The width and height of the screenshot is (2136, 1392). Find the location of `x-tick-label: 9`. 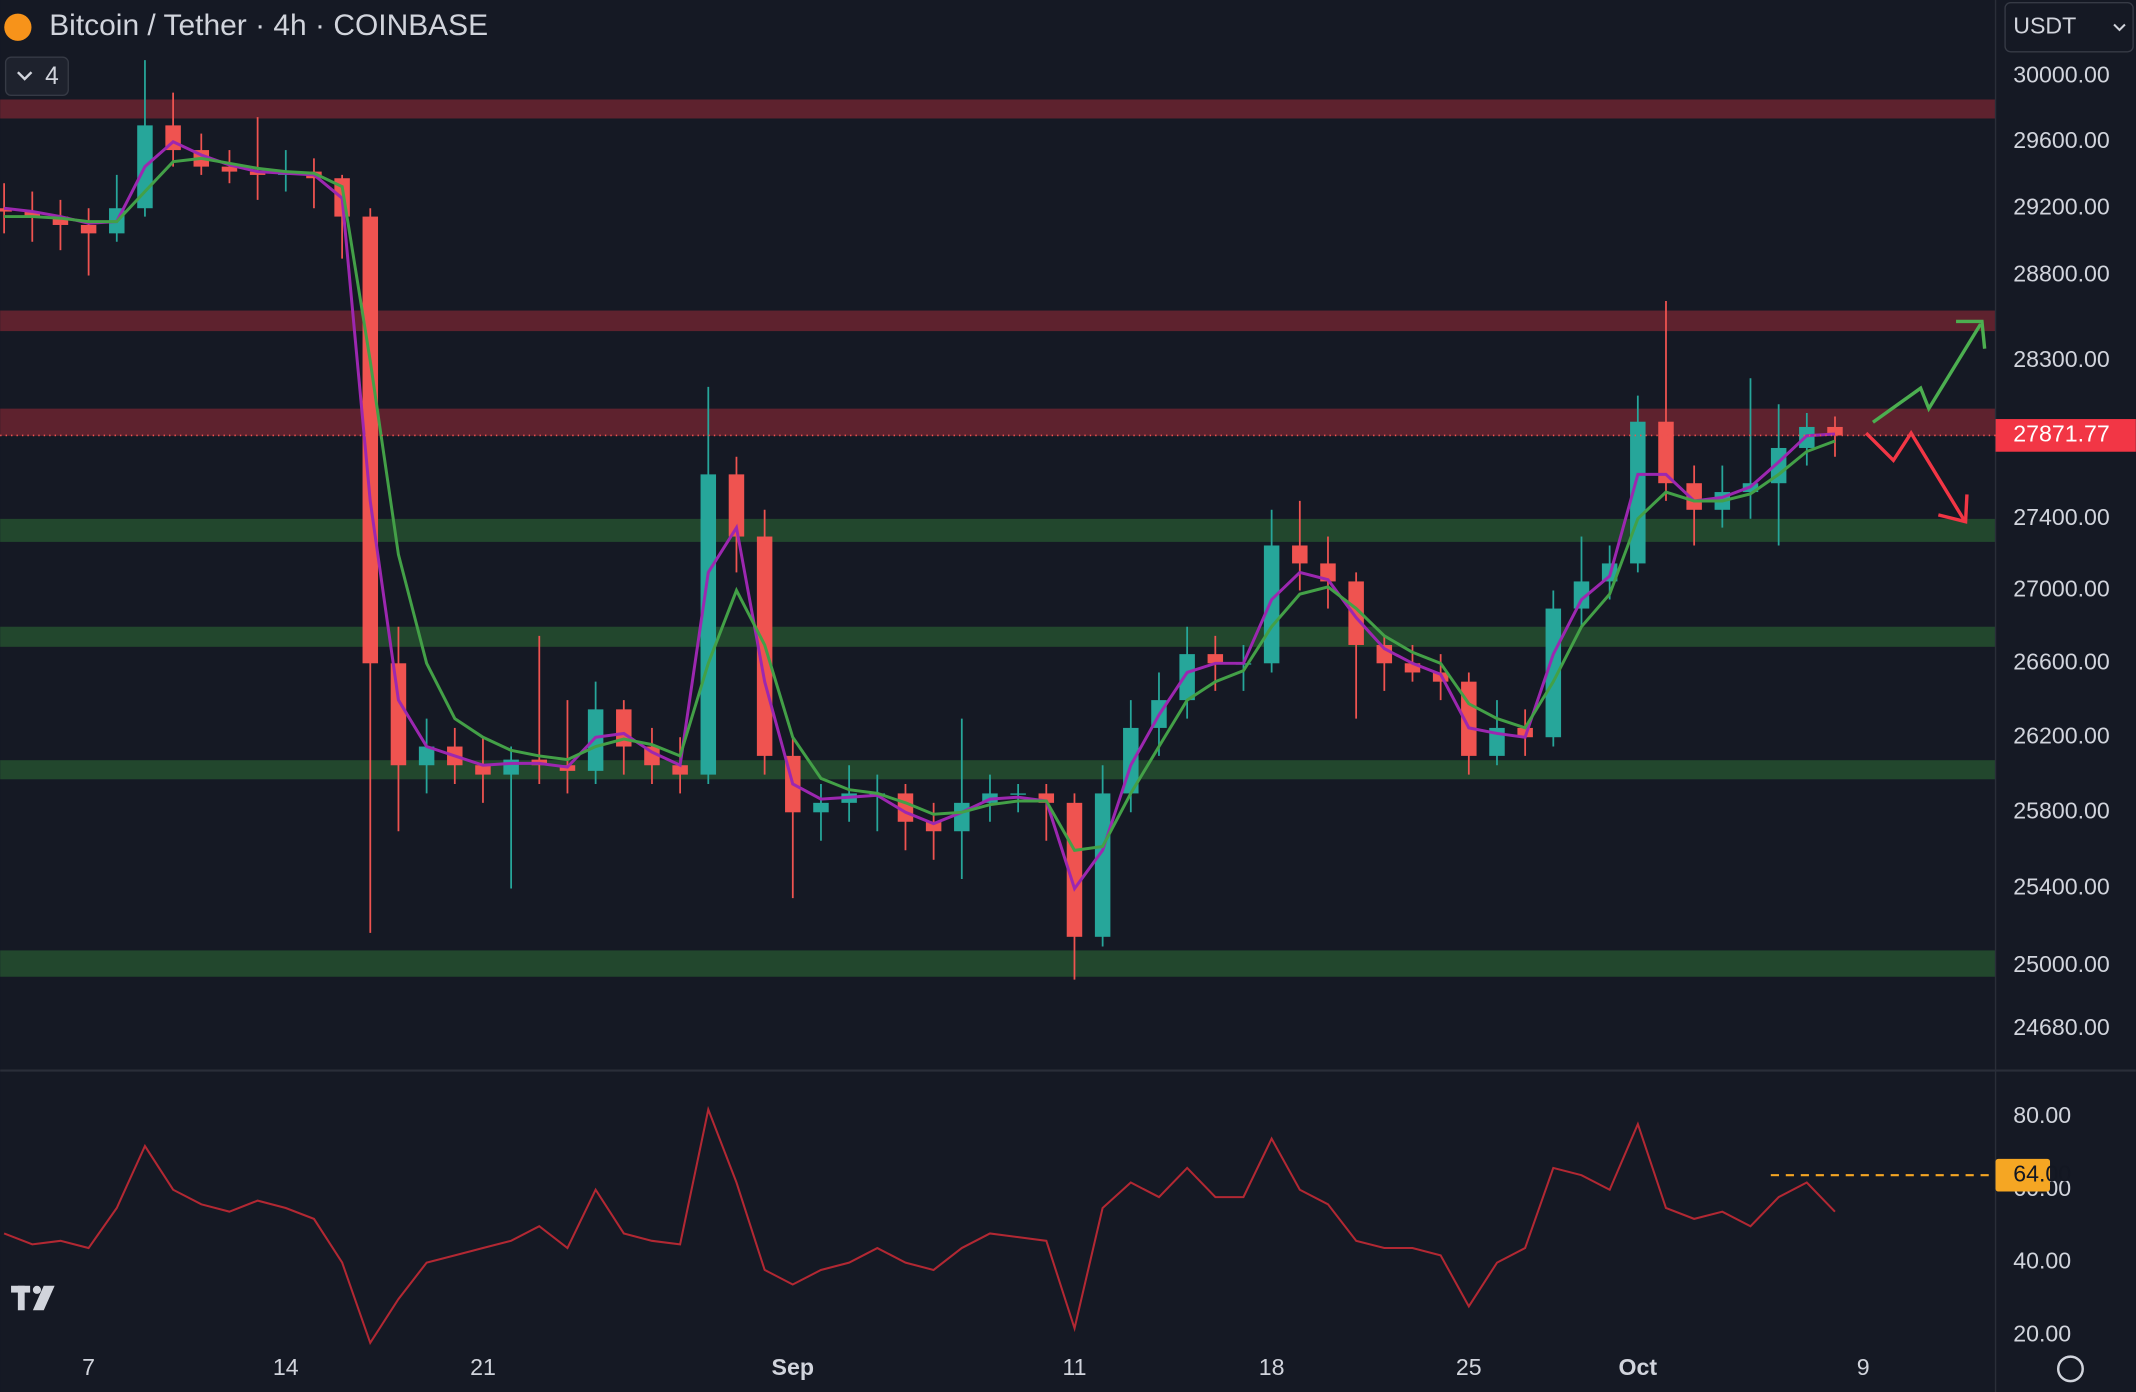

x-tick-label: 9 is located at coordinates (1863, 1367).